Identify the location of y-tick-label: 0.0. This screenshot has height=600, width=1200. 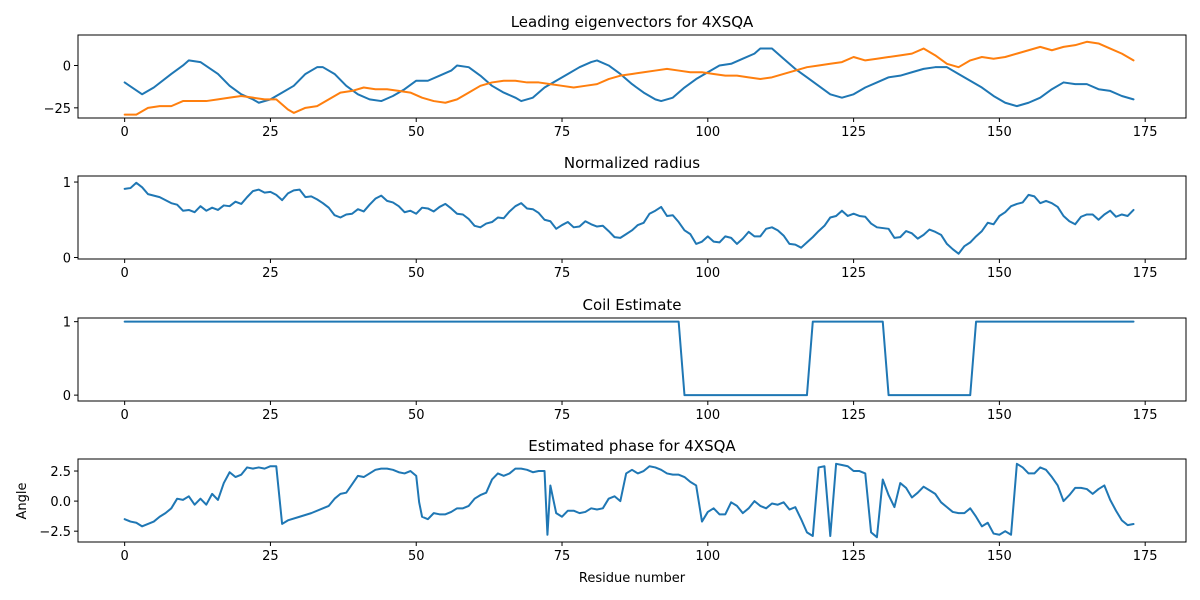
(60, 502).